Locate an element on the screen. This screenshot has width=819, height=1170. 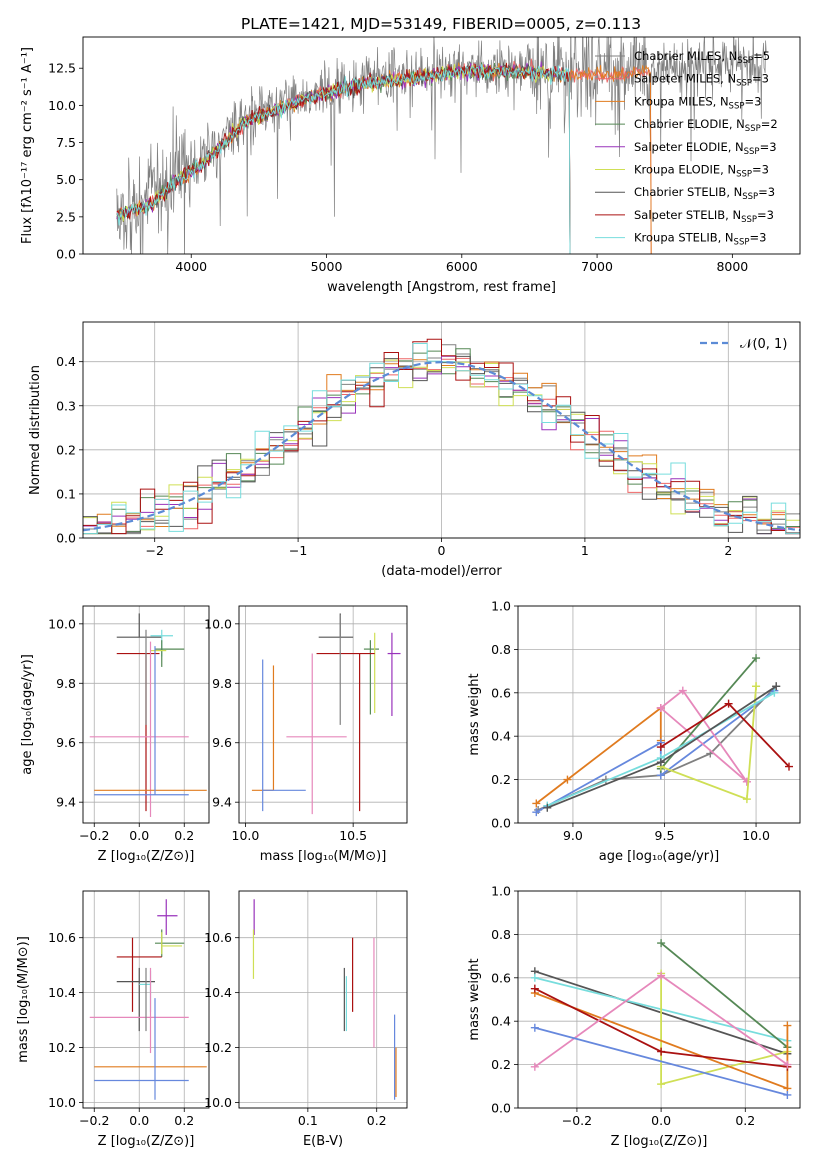
y-tick-label: 10.4 is located at coordinates (62, 992).